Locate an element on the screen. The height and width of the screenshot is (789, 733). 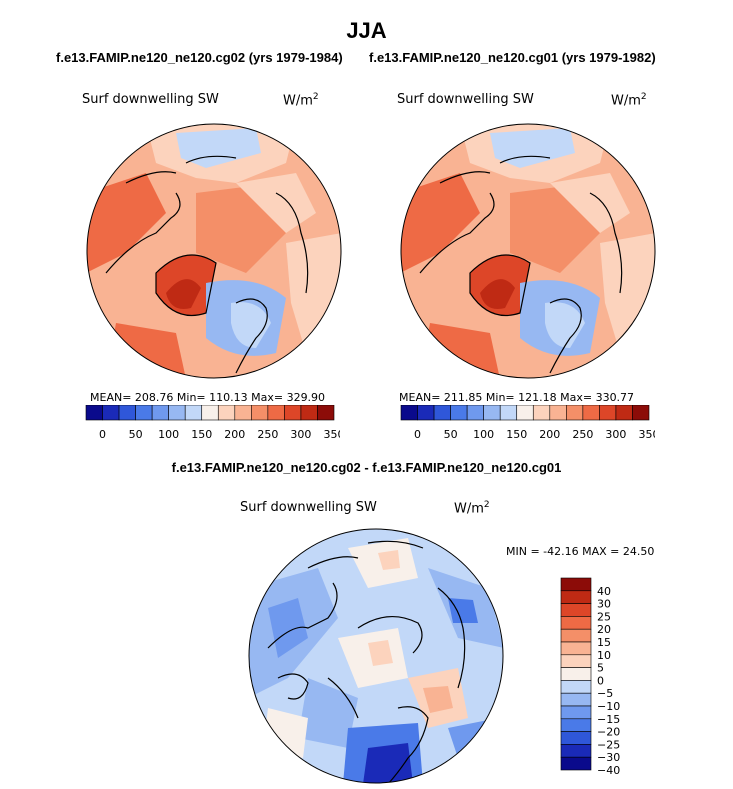
diff-colorbar-tick-label: −5 is located at coordinates (605, 693).